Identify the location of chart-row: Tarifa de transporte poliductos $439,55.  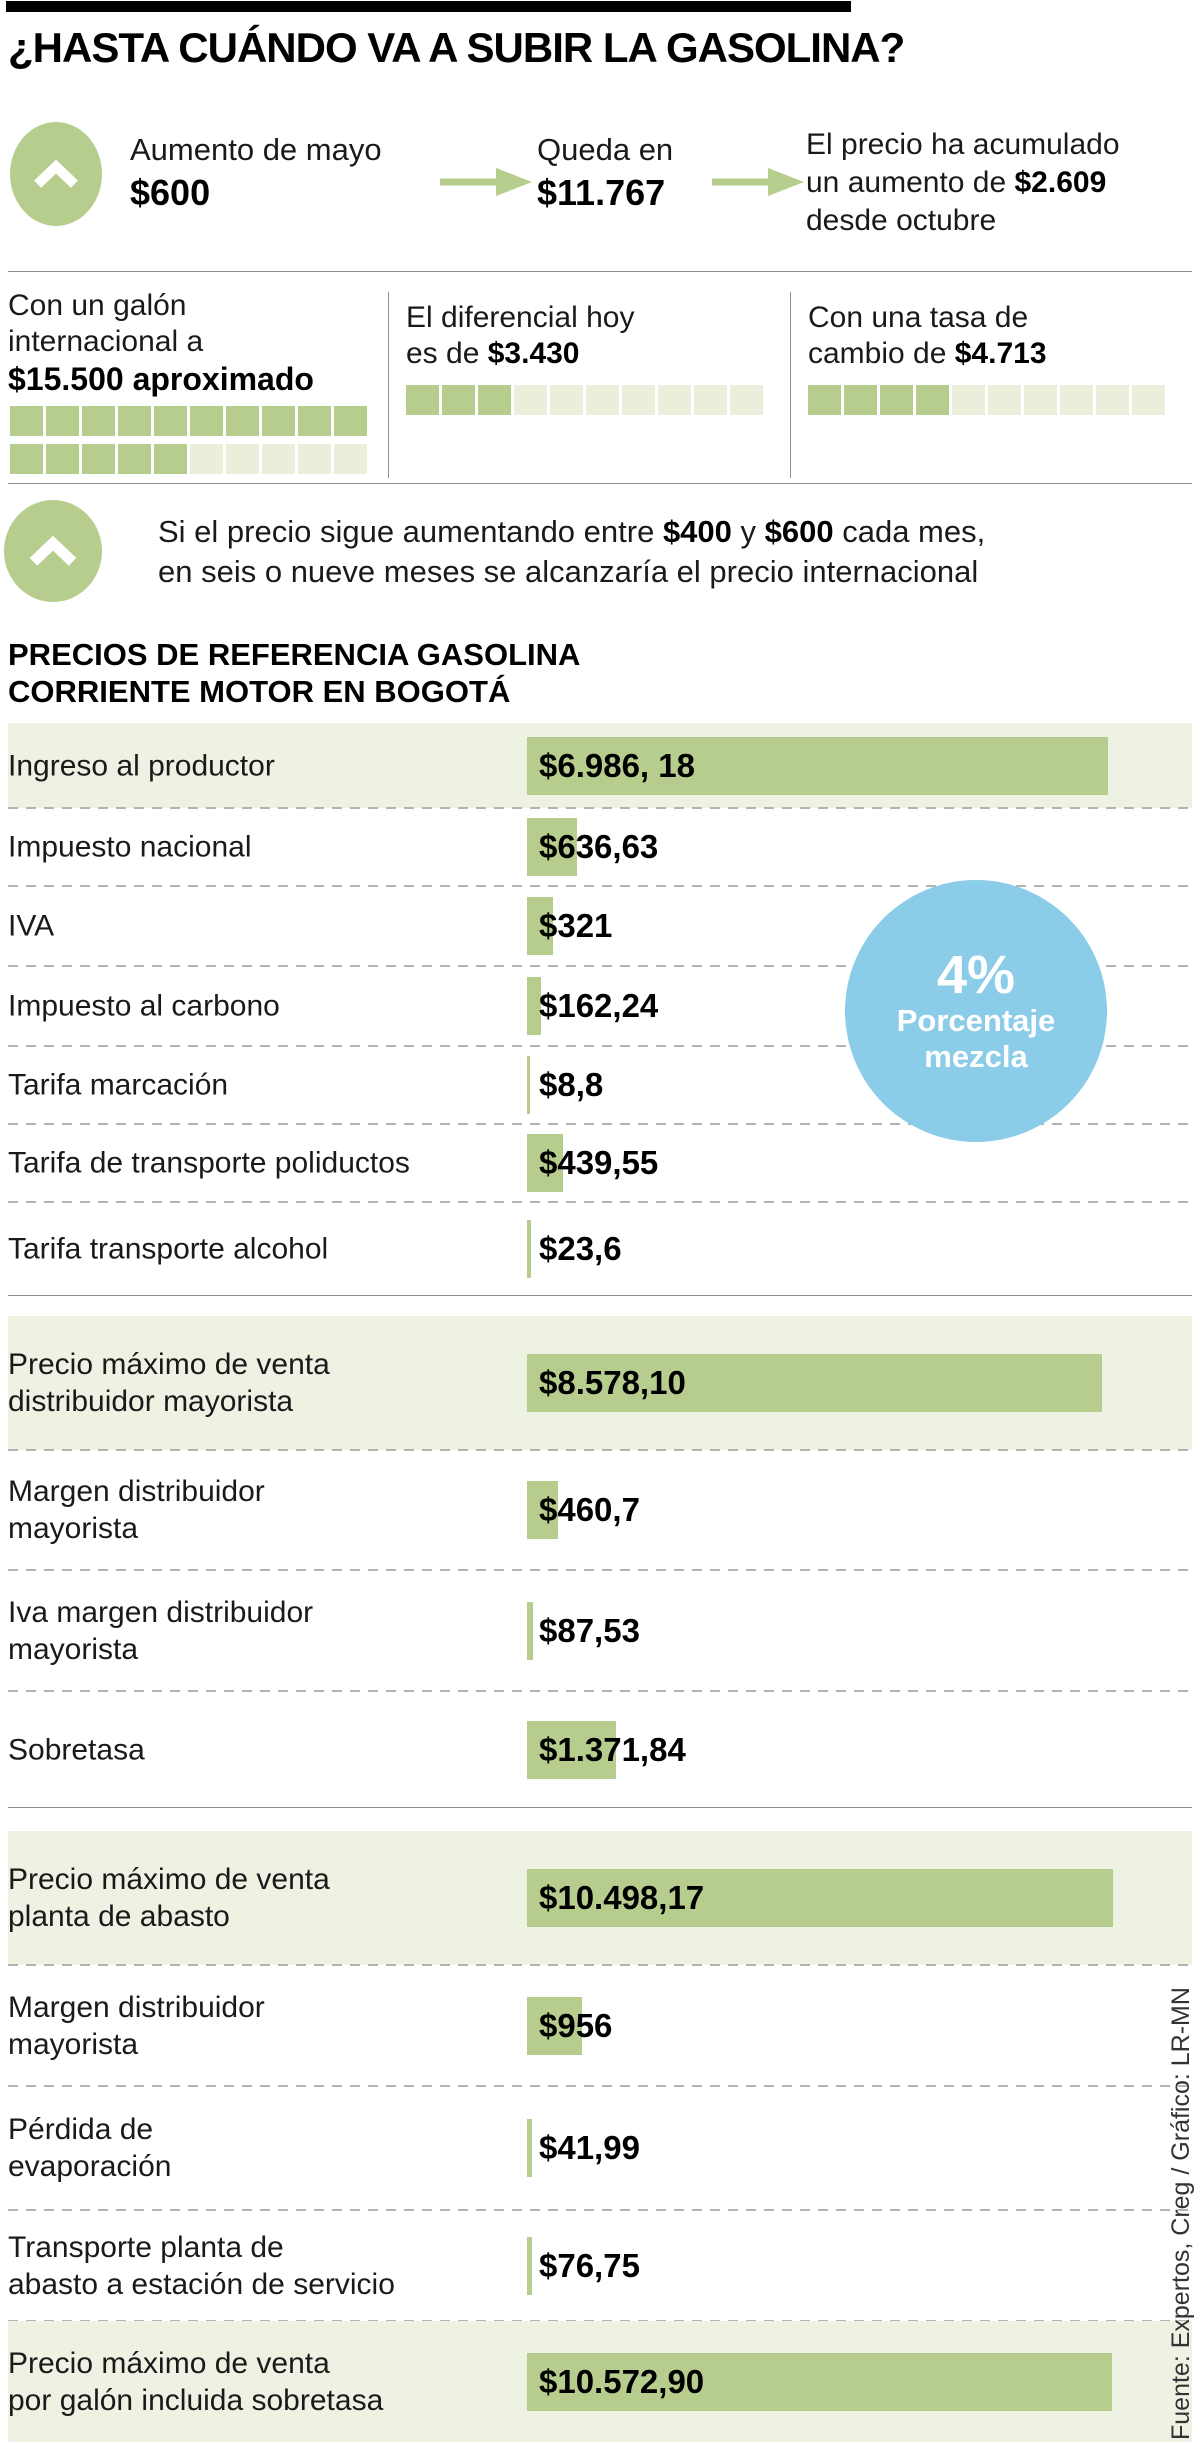
(600, 1163).